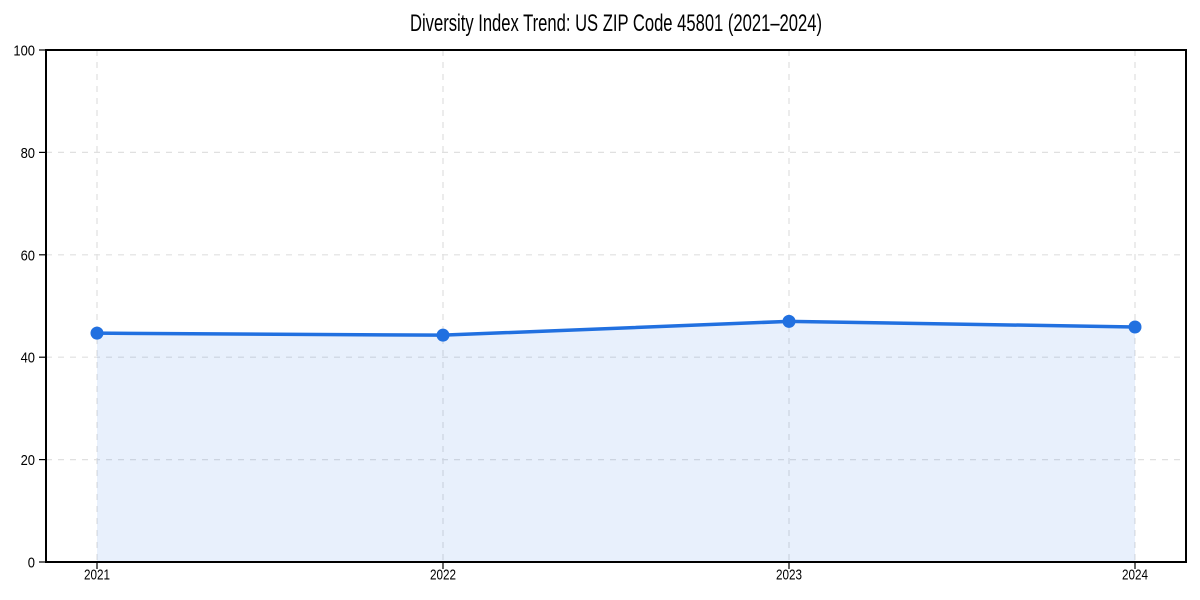 The width and height of the screenshot is (1200, 600). I want to click on y-axis-tick-label: 20, so click(28, 460).